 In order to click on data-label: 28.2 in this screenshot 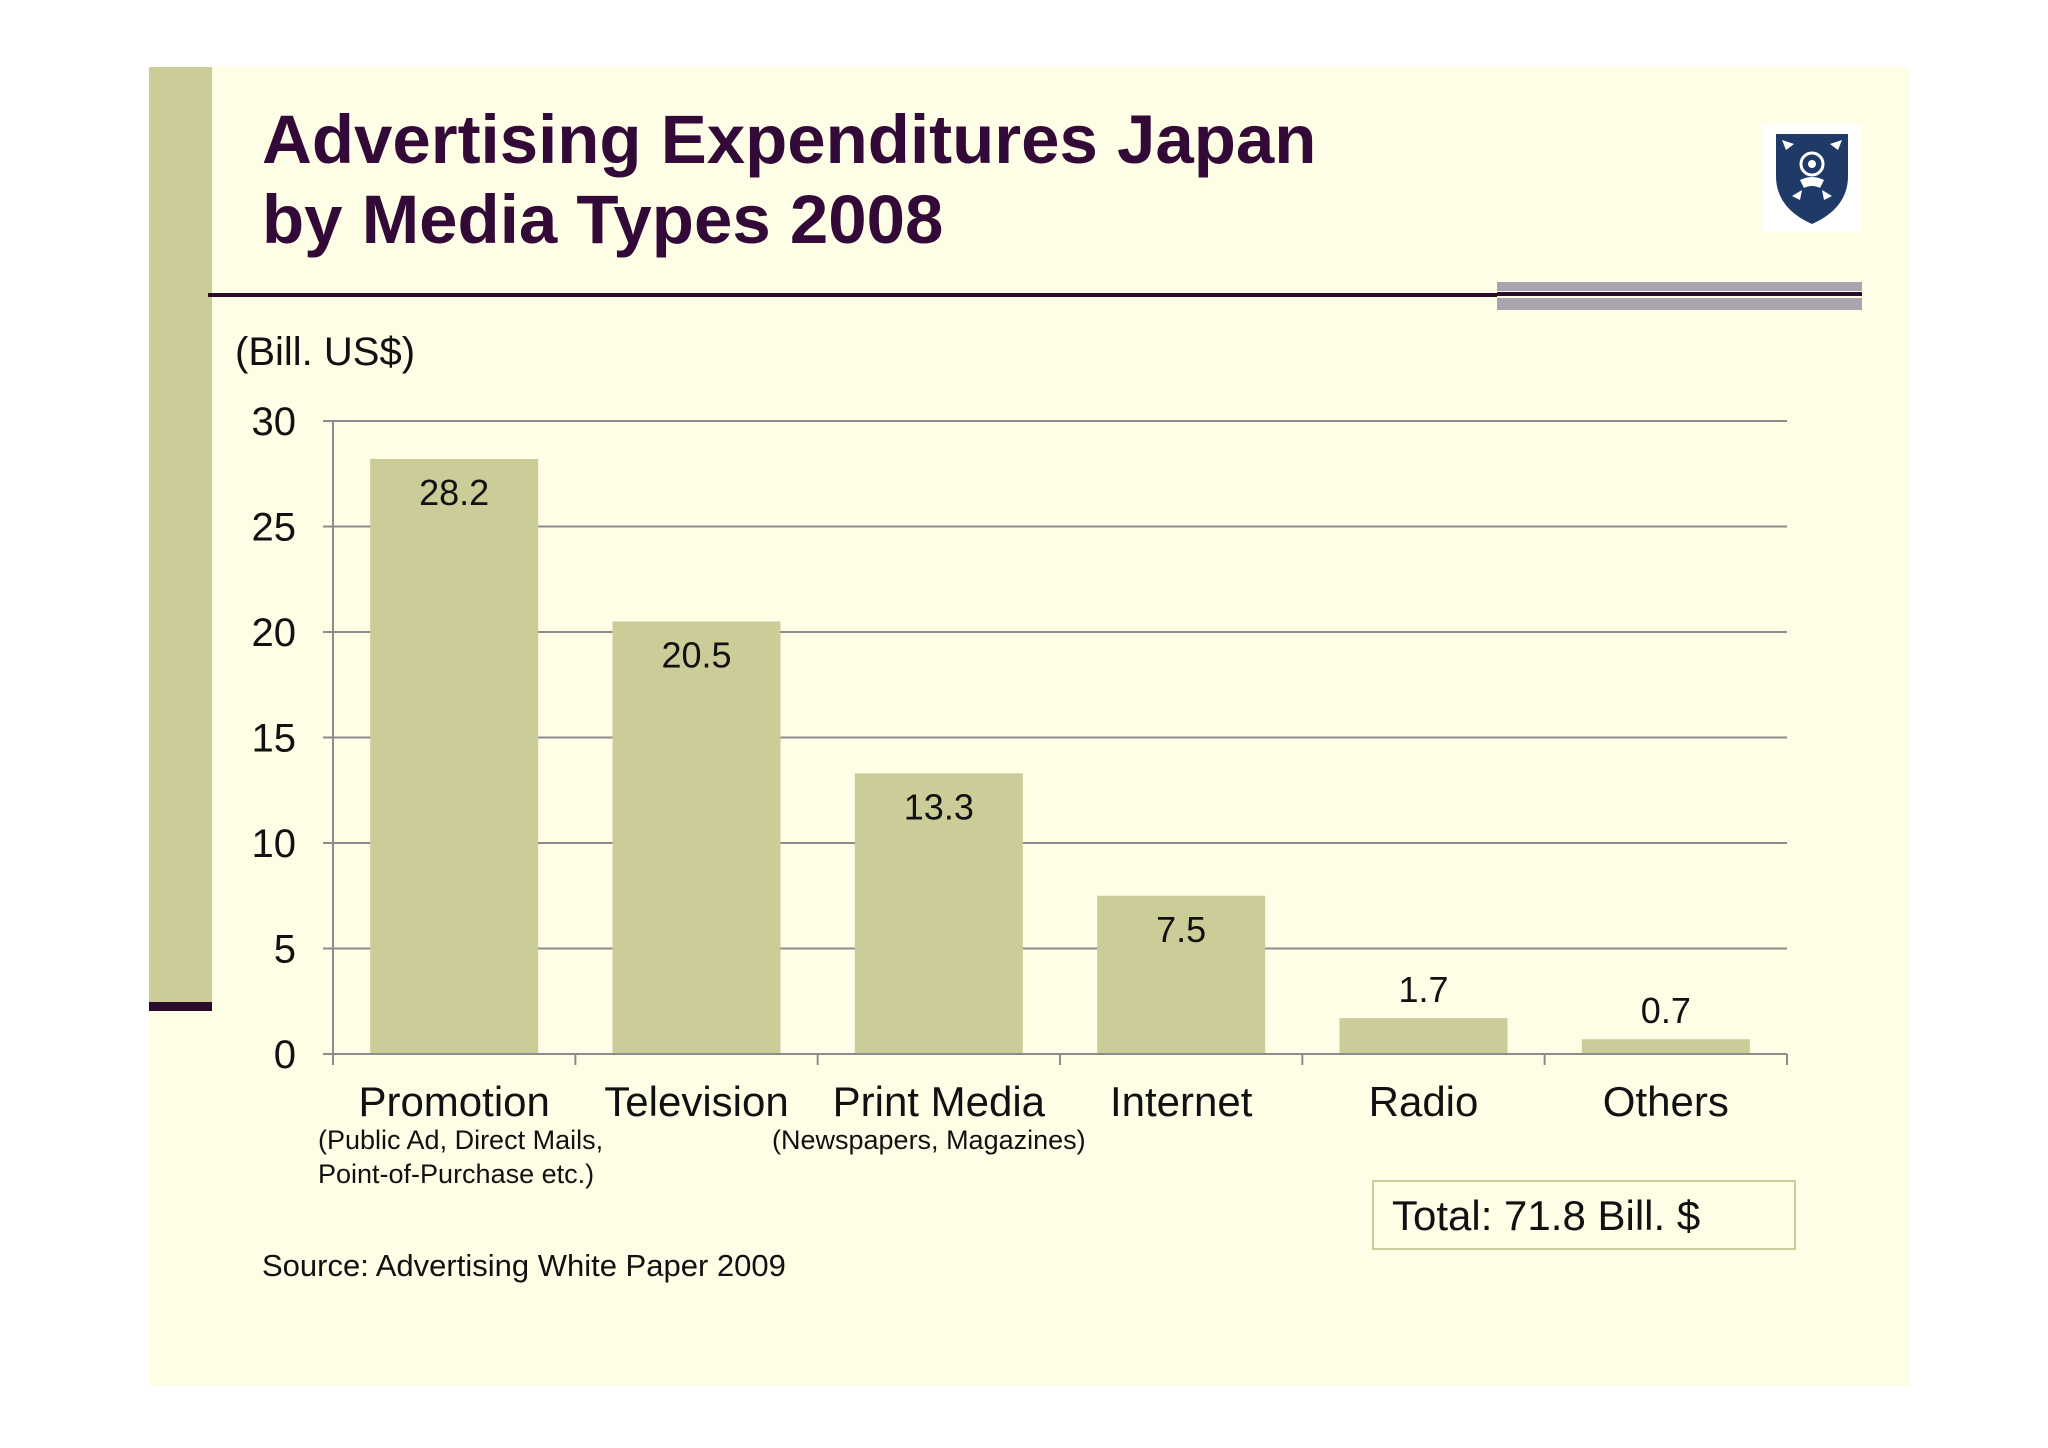, I will do `click(454, 492)`.